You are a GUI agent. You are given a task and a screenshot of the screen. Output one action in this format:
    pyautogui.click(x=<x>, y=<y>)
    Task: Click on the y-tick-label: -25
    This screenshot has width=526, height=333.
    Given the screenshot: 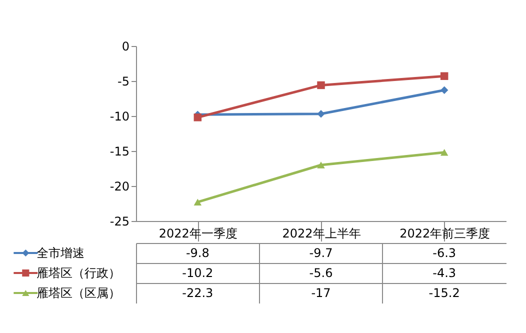 What is the action you would take?
    pyautogui.click(x=120, y=221)
    